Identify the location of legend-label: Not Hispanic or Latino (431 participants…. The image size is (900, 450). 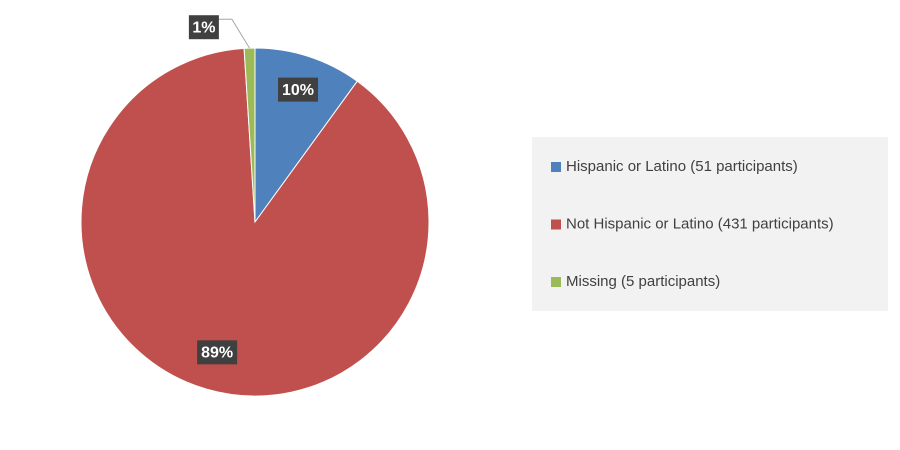
(700, 223).